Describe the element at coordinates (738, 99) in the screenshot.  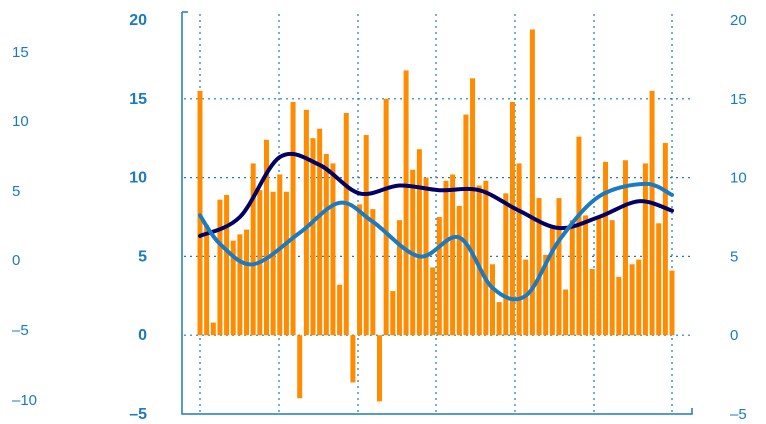
I see `right-tick-label: 15` at that location.